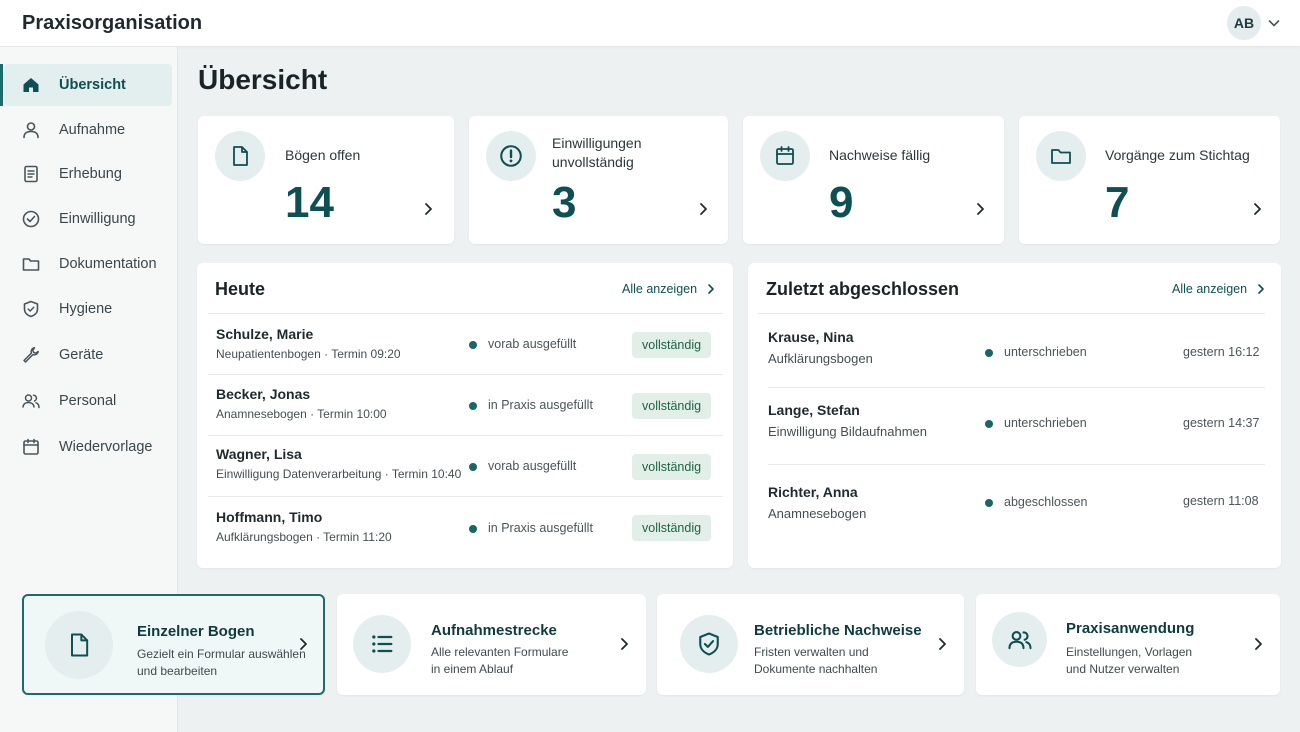 The height and width of the screenshot is (732, 1300). I want to click on sidebar-item-label: Wiedervorlage, so click(106, 447).